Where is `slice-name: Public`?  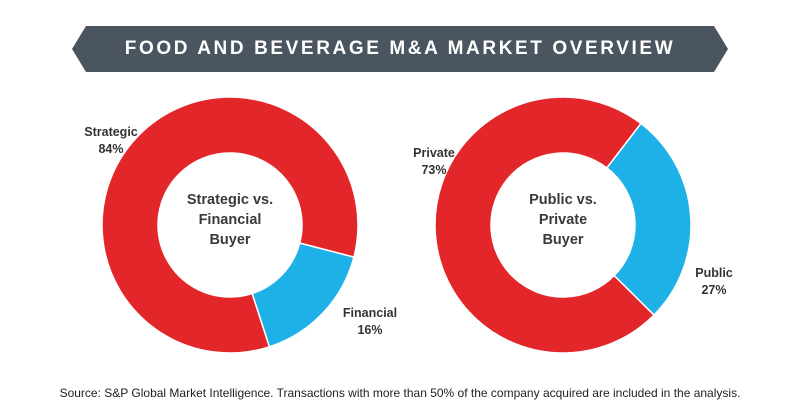
slice-name: Public is located at coordinates (714, 273).